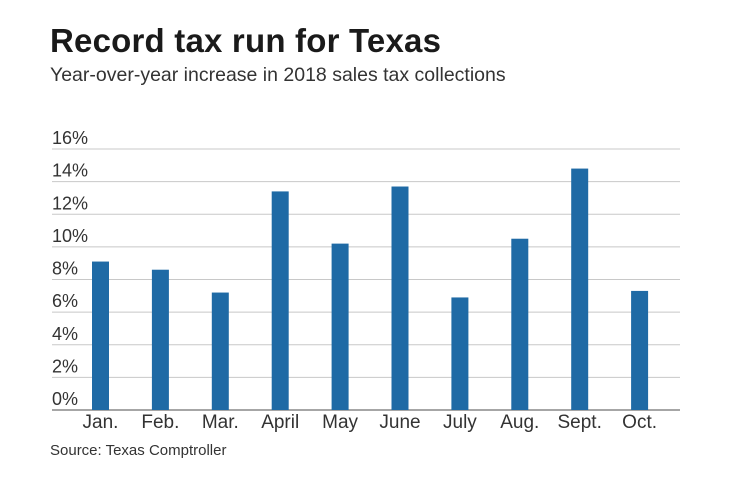  Describe the element at coordinates (580, 289) in the screenshot. I see `bar-sept` at that location.